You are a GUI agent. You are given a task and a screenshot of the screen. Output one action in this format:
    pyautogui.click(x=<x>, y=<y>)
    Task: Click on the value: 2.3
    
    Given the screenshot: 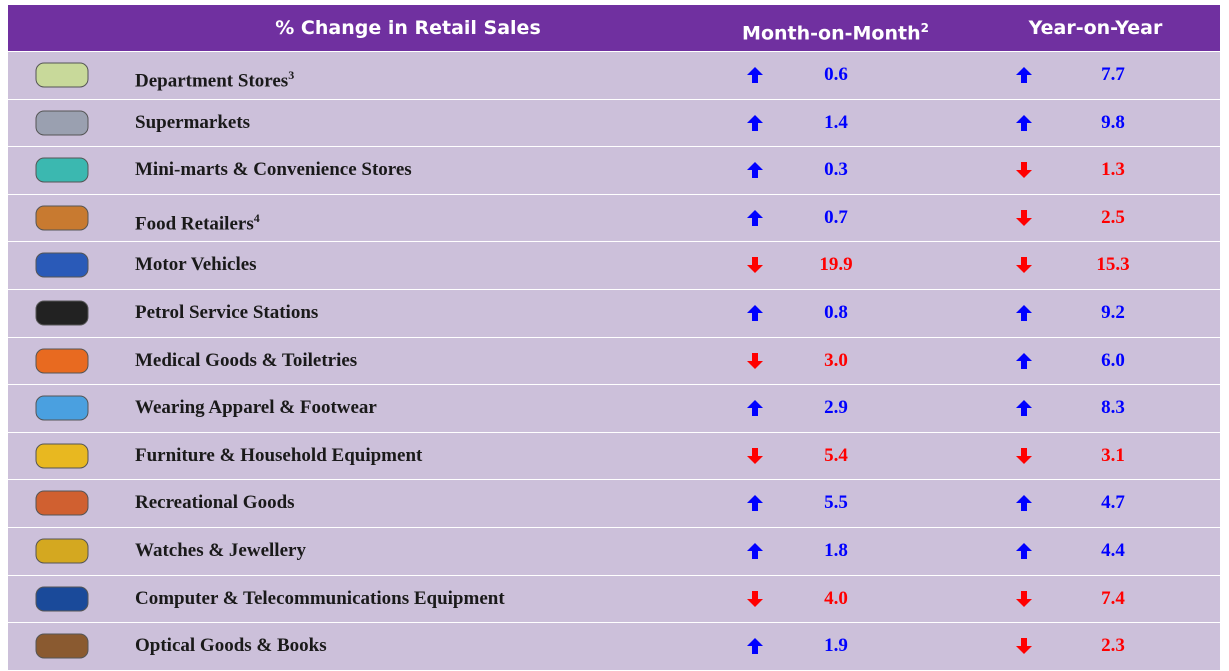 What is the action you would take?
    pyautogui.click(x=1113, y=646)
    